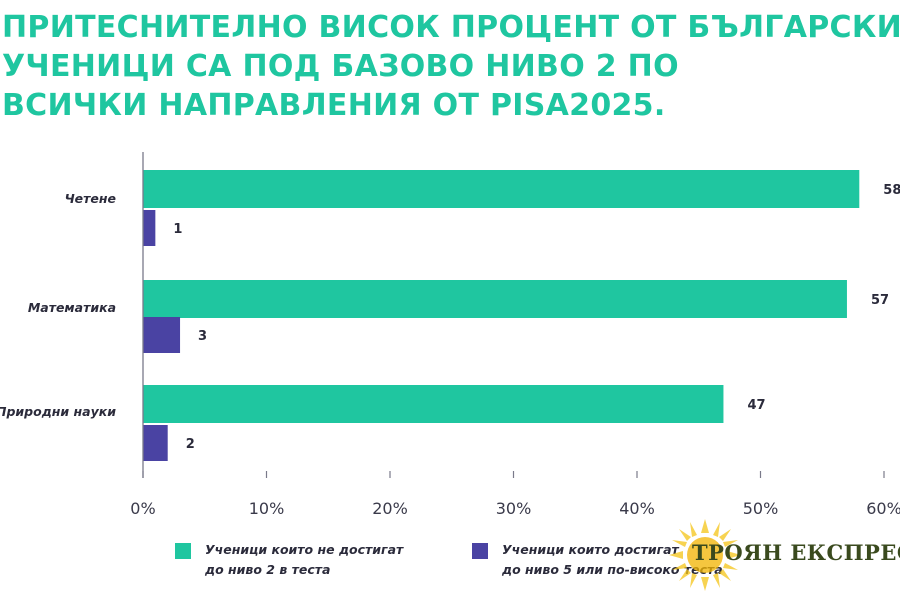  Describe the element at coordinates (705, 555) in the screenshot. I see `watermark-sun-logo` at that location.